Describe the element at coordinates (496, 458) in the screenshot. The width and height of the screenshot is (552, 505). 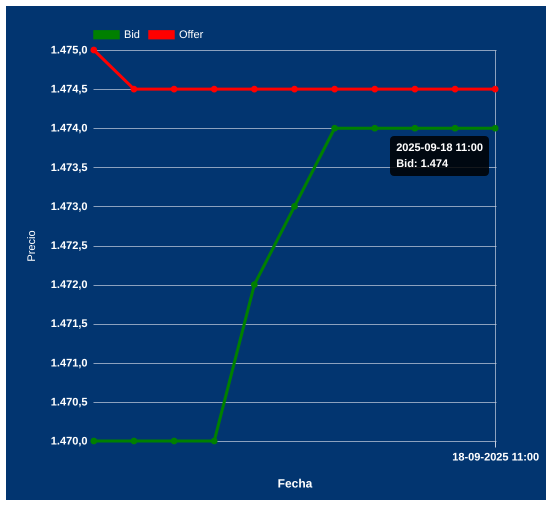
I see `x-tick-label: 18-09-2025 11:00` at that location.